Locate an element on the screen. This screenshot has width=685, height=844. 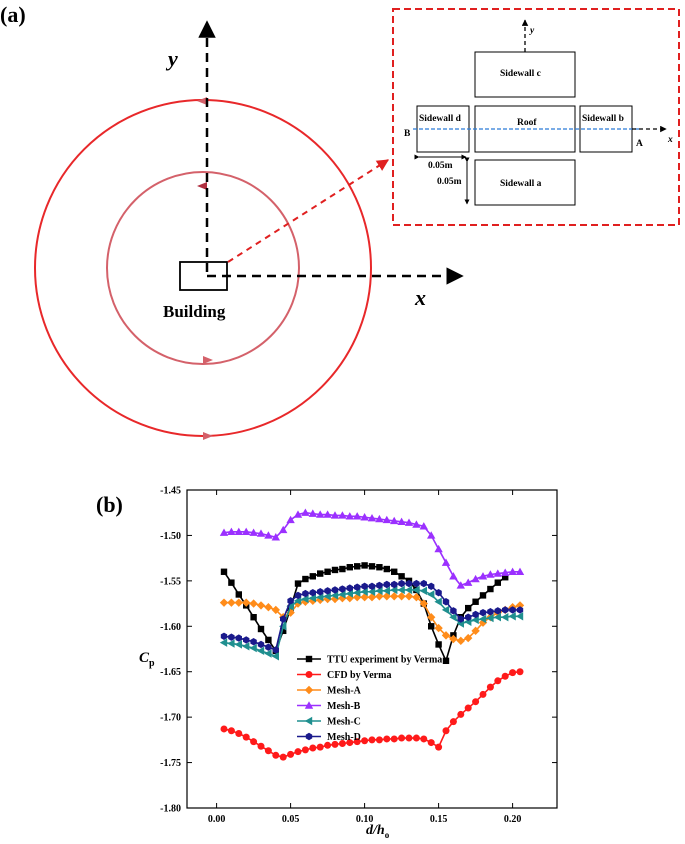
chart-ylabel: Cp is located at coordinates (147, 659).